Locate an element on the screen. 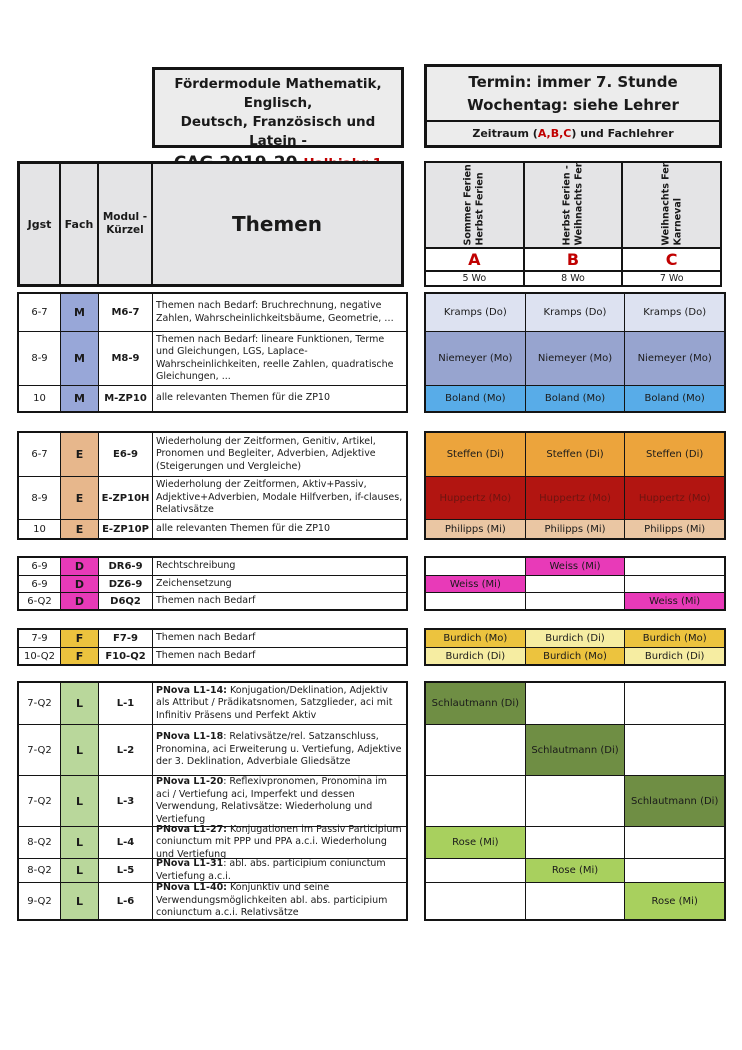  schedule-cell-a: Steffen (Di) is located at coordinates (476, 454).